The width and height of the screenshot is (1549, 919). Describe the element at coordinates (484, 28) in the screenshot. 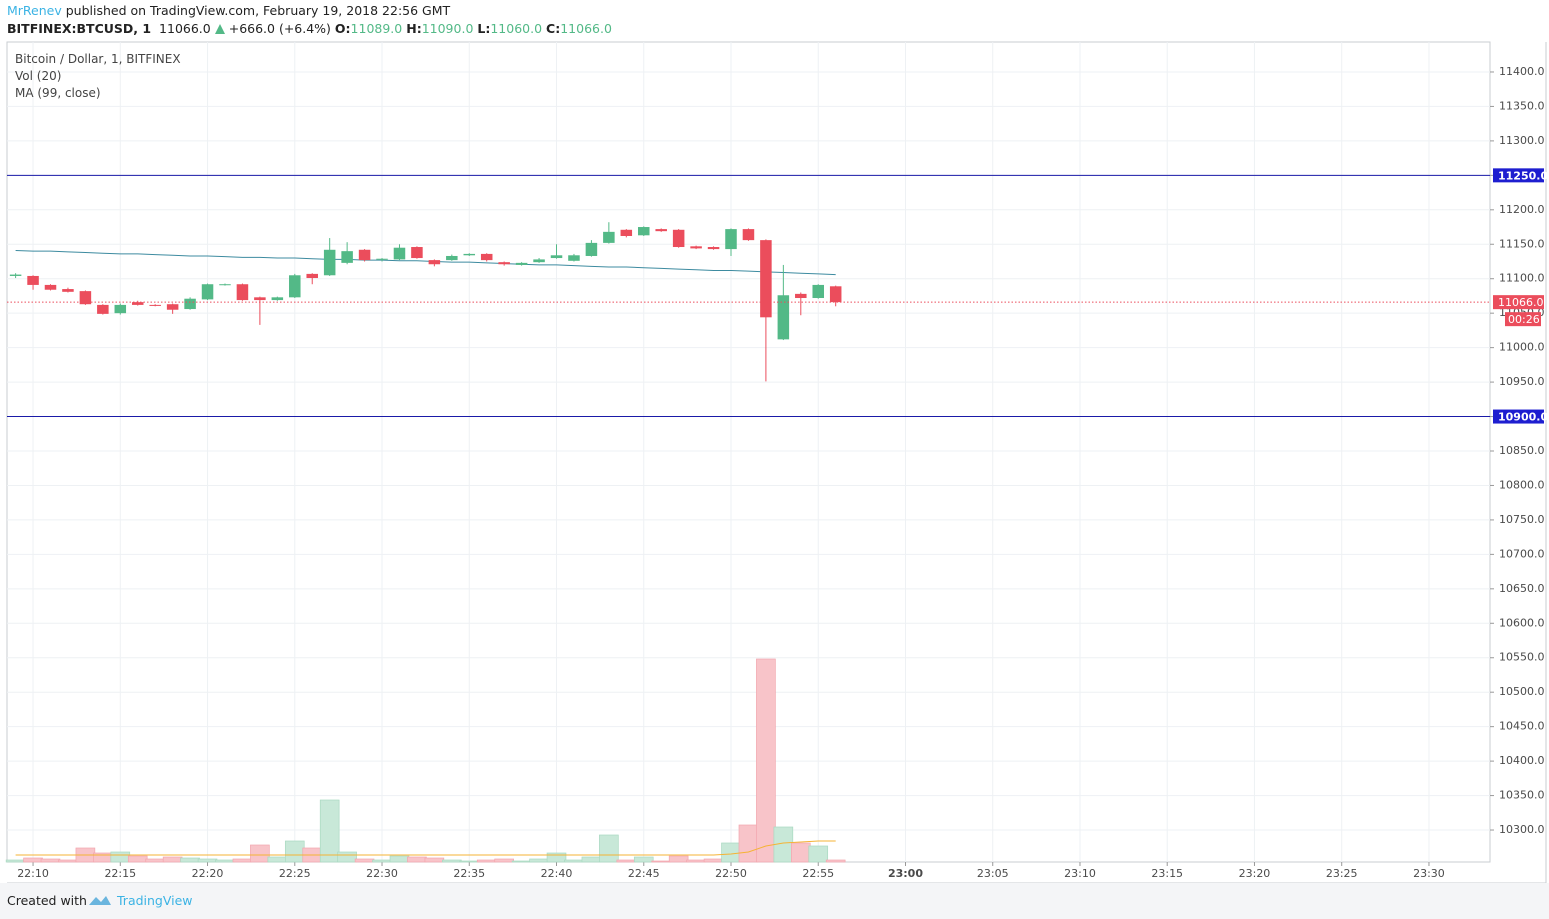

I see `ohlc-key: L:` at that location.